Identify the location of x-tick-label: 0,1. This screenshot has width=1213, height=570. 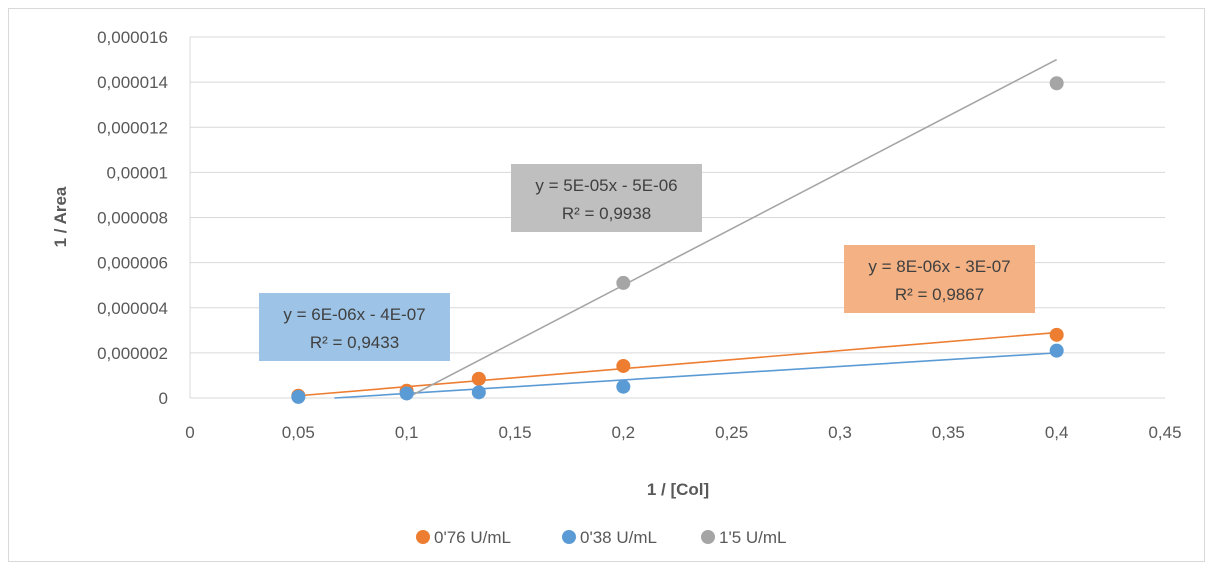
(407, 432).